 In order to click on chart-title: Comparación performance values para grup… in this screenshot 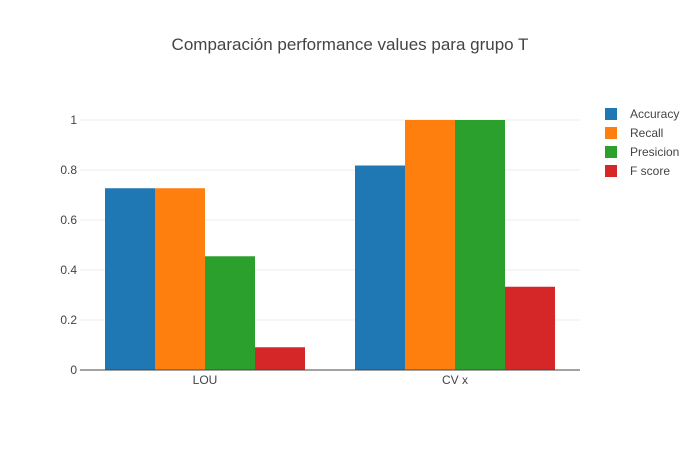, I will do `click(350, 44)`.